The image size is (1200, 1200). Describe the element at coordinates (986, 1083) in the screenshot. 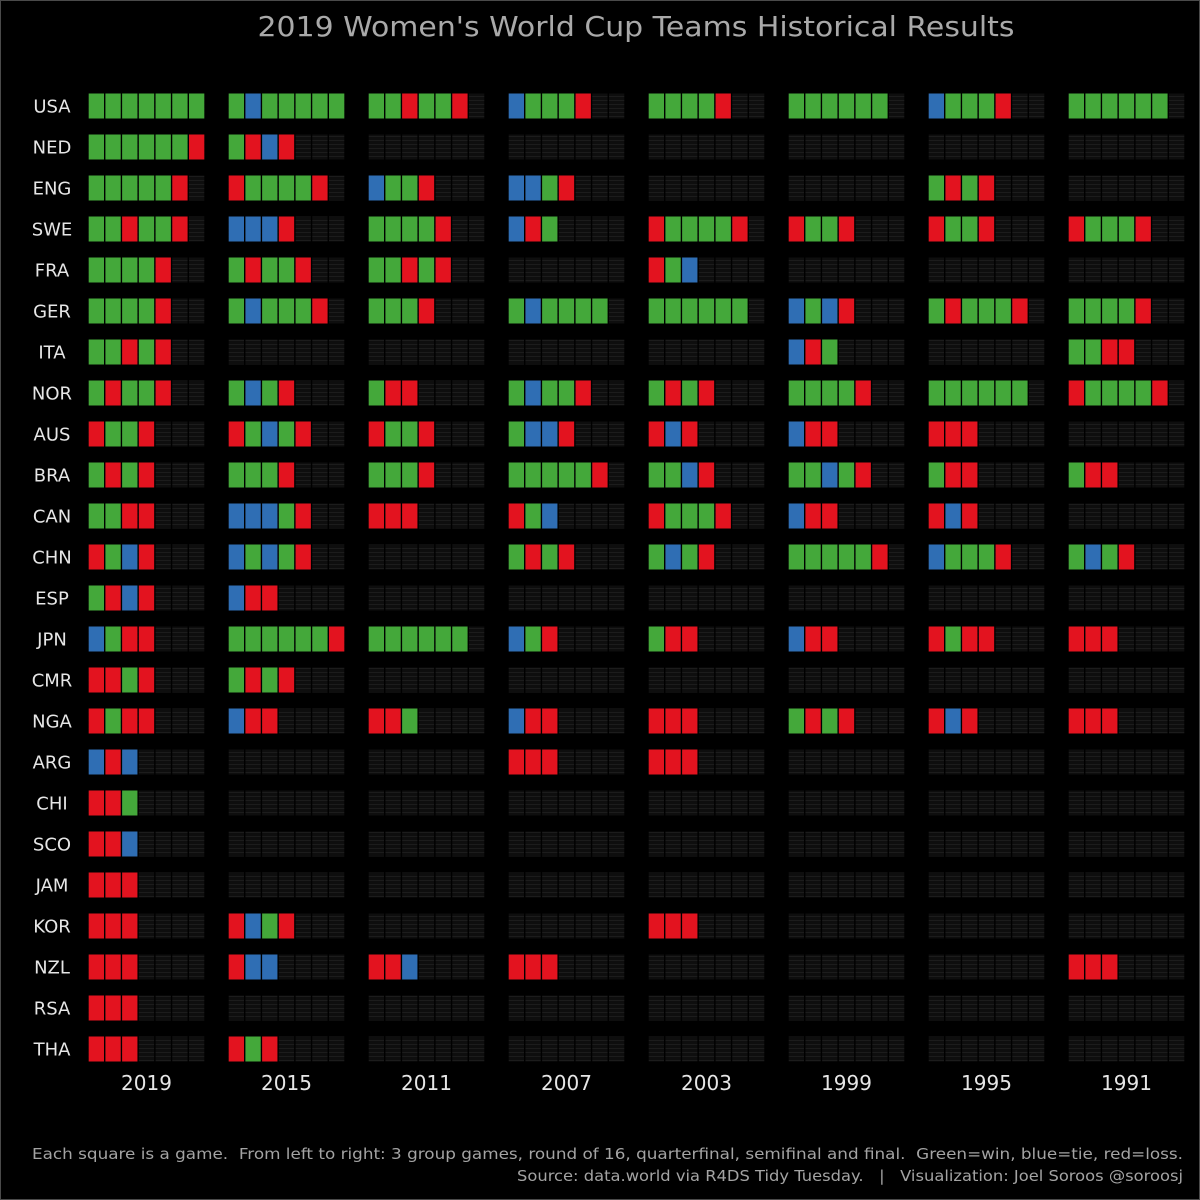

I see `year-label: 1995` at that location.